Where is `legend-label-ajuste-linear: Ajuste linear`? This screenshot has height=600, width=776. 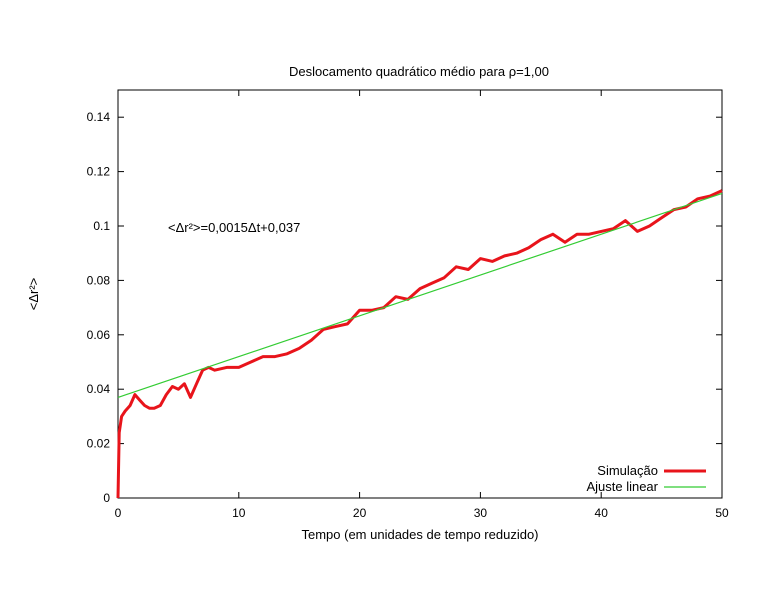
legend-label-ajuste-linear: Ajuste linear is located at coordinates (622, 486).